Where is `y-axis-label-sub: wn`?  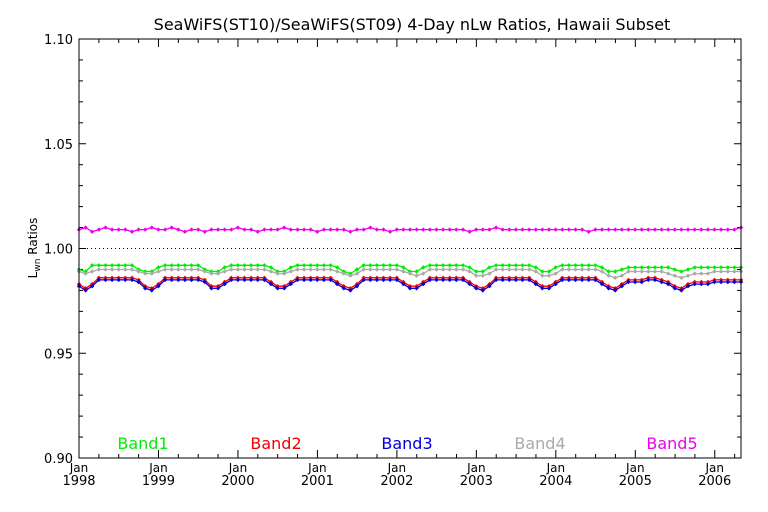 y-axis-label-sub: wn is located at coordinates (38, 265).